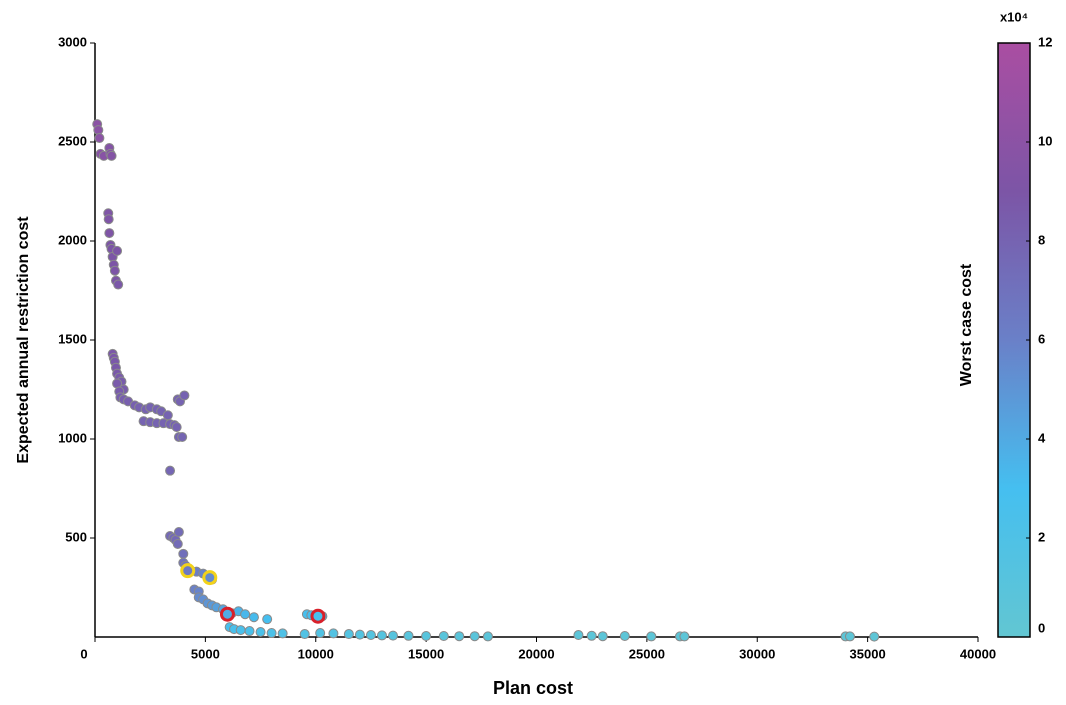  I want to click on colorbar-tick-label: 4, so click(1042, 437).